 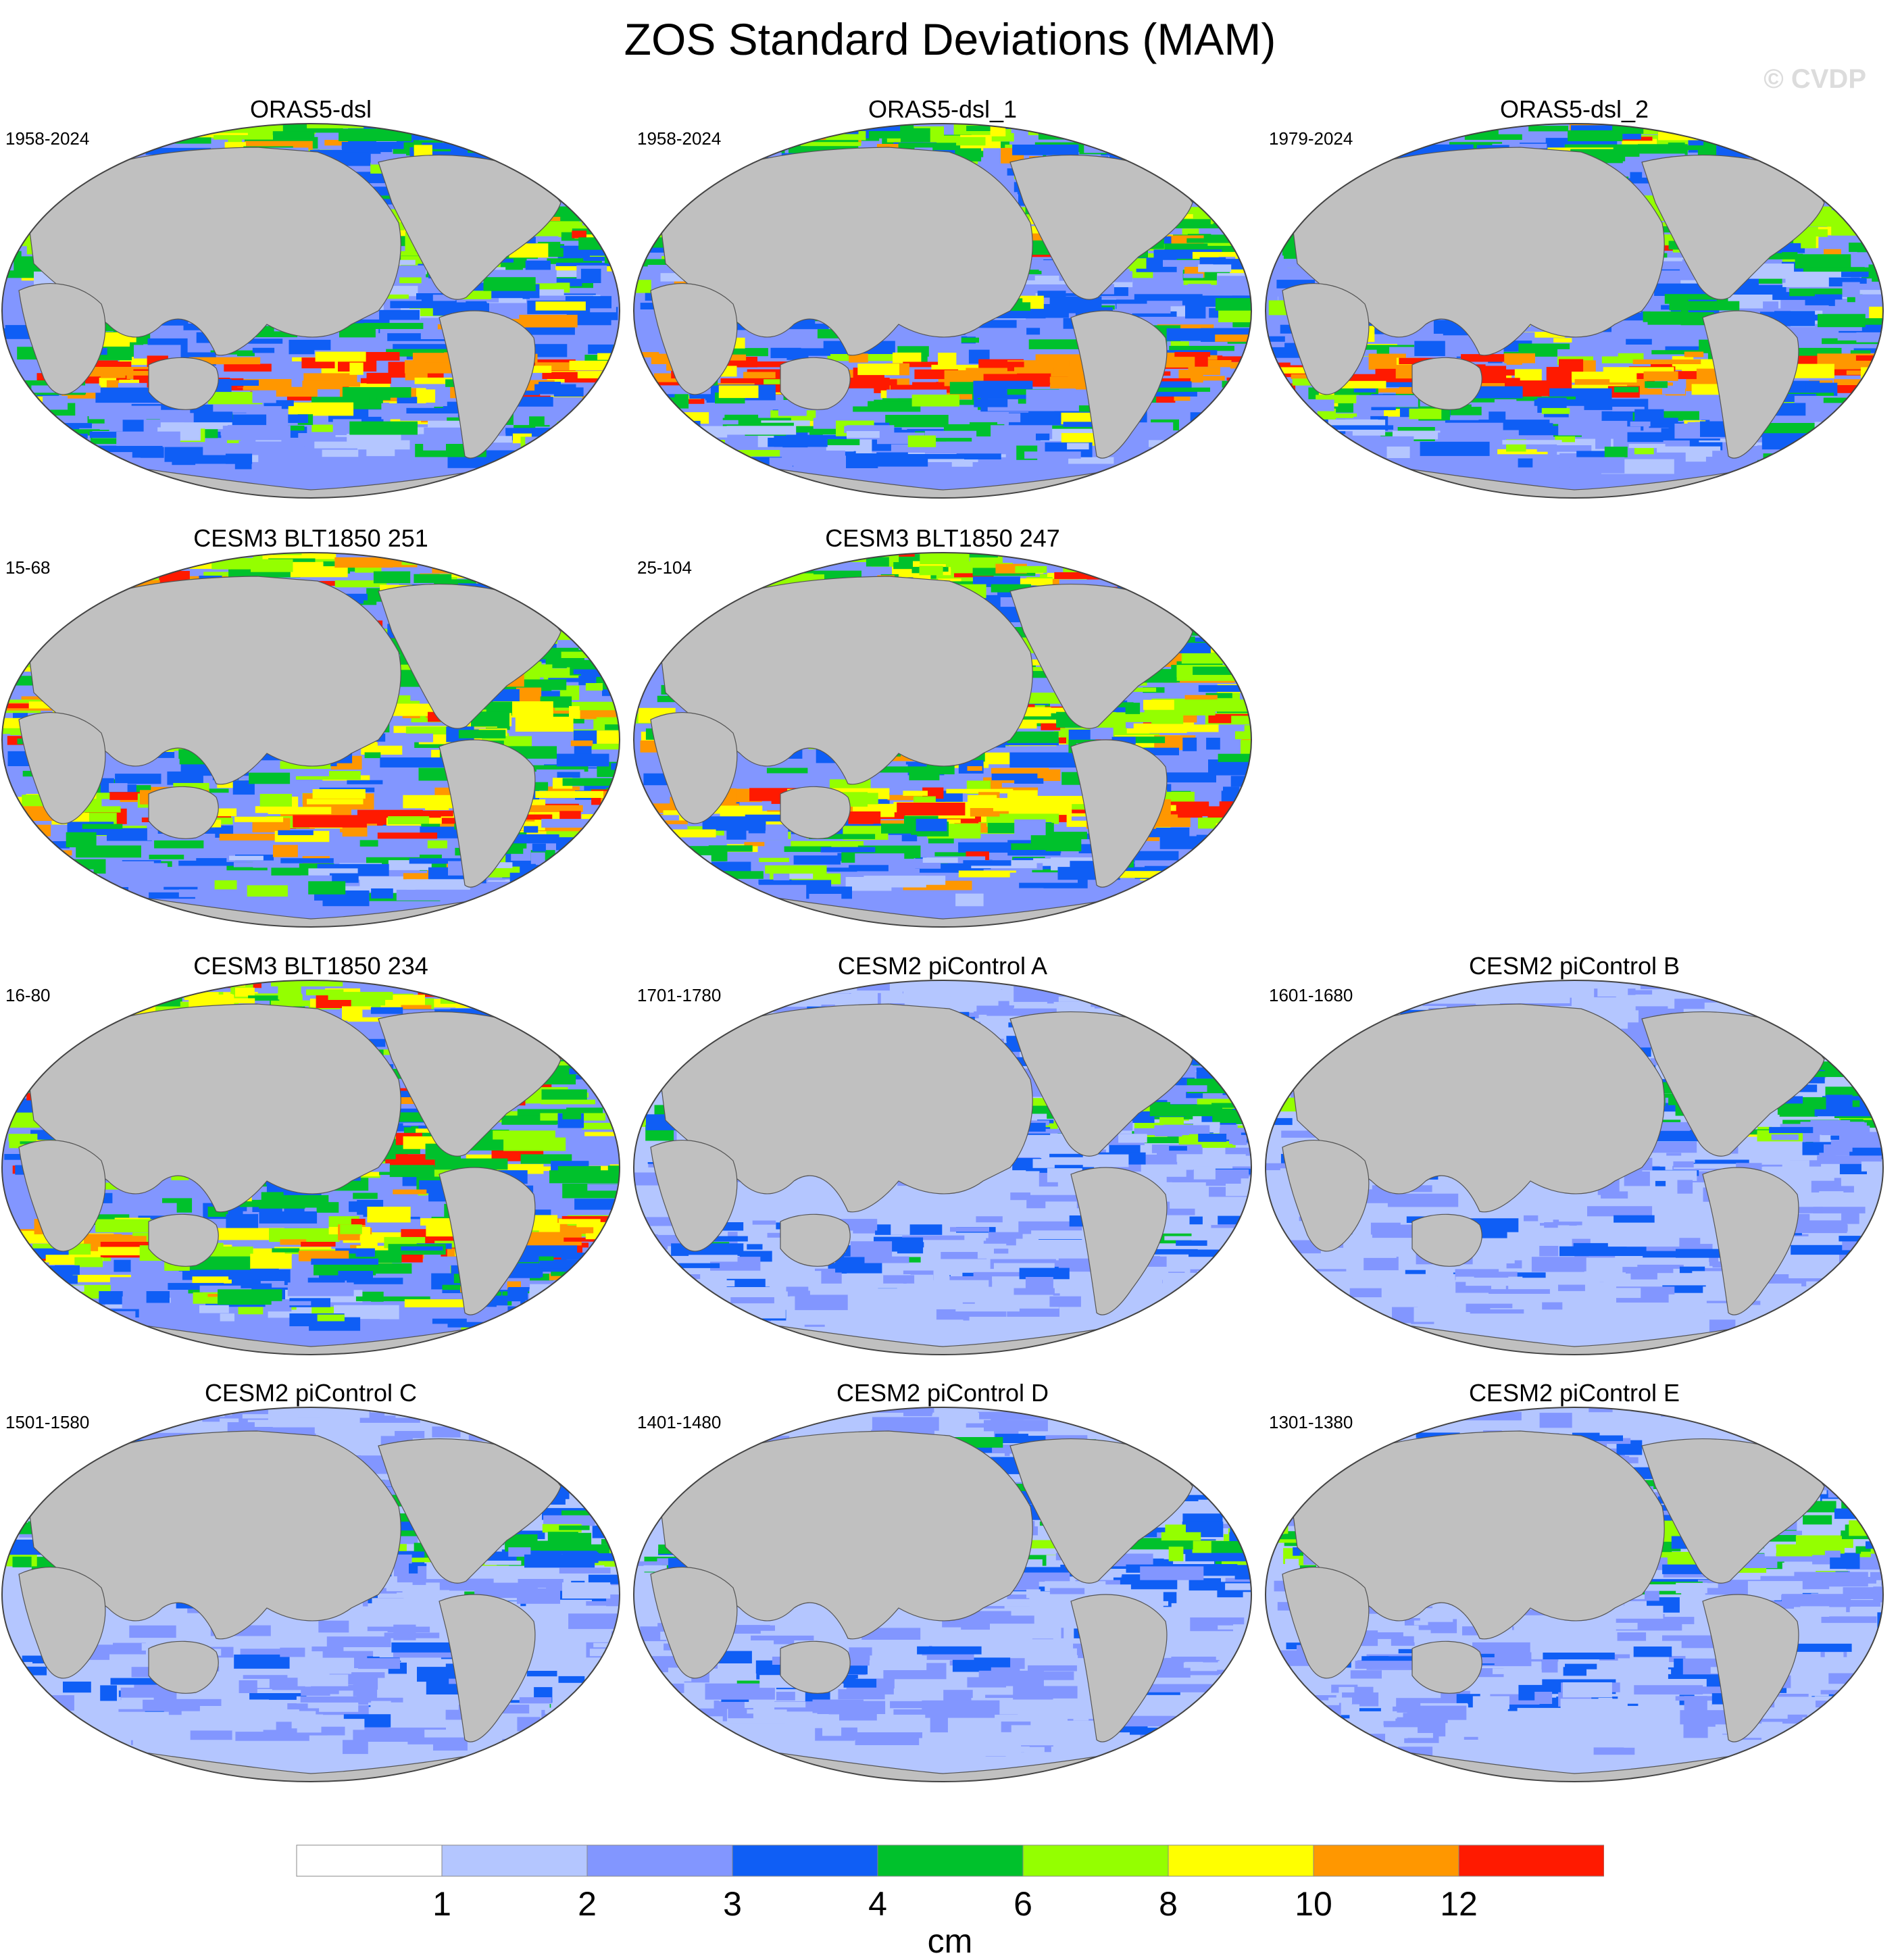 What do you see at coordinates (732, 1904) in the screenshot?
I see `colorbar-tick-label: 3` at bounding box center [732, 1904].